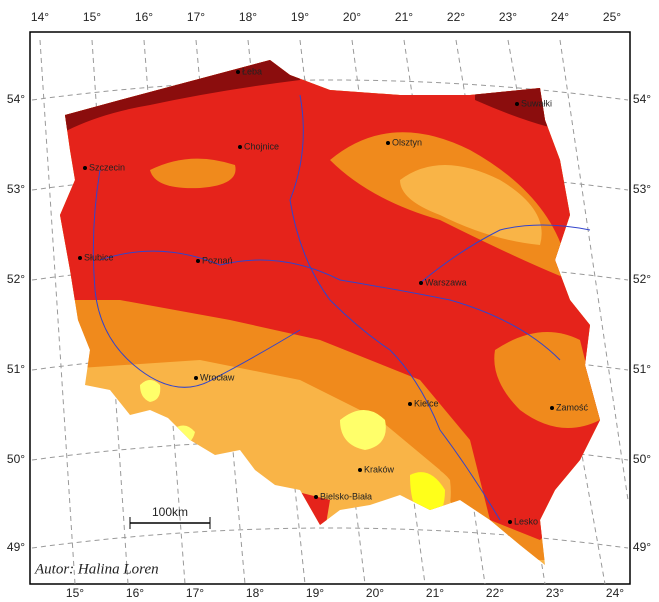 The image size is (659, 602). What do you see at coordinates (572, 407) in the screenshot?
I see `city-label: Zamość` at bounding box center [572, 407].